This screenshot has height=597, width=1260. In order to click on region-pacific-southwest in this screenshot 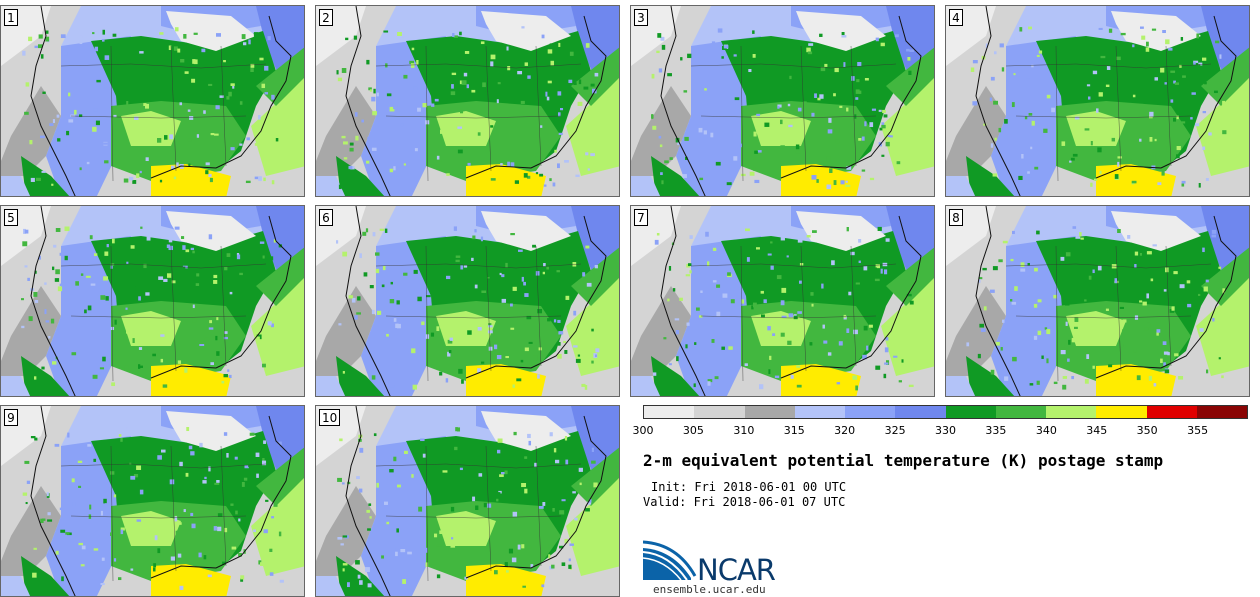, I will do `click(331, 586)`.